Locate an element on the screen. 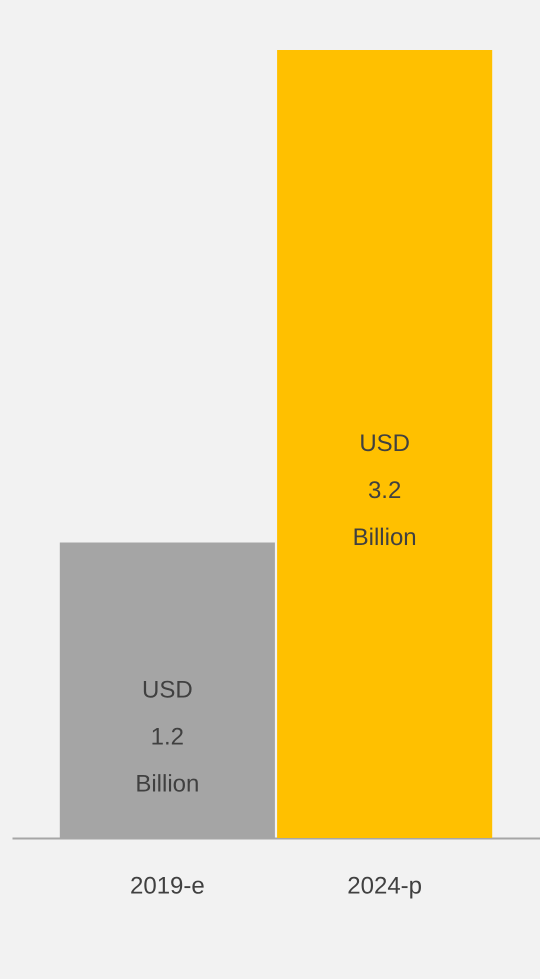  data-label: USD 1.2 Billion is located at coordinates (167, 737).